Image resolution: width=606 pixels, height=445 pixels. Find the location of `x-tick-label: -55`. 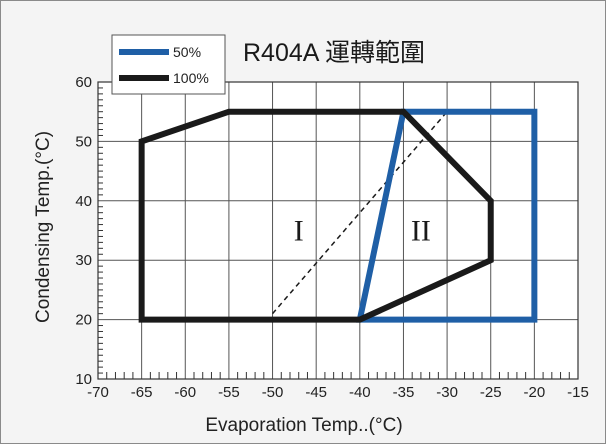

x-tick-label: -55 is located at coordinates (229, 392).